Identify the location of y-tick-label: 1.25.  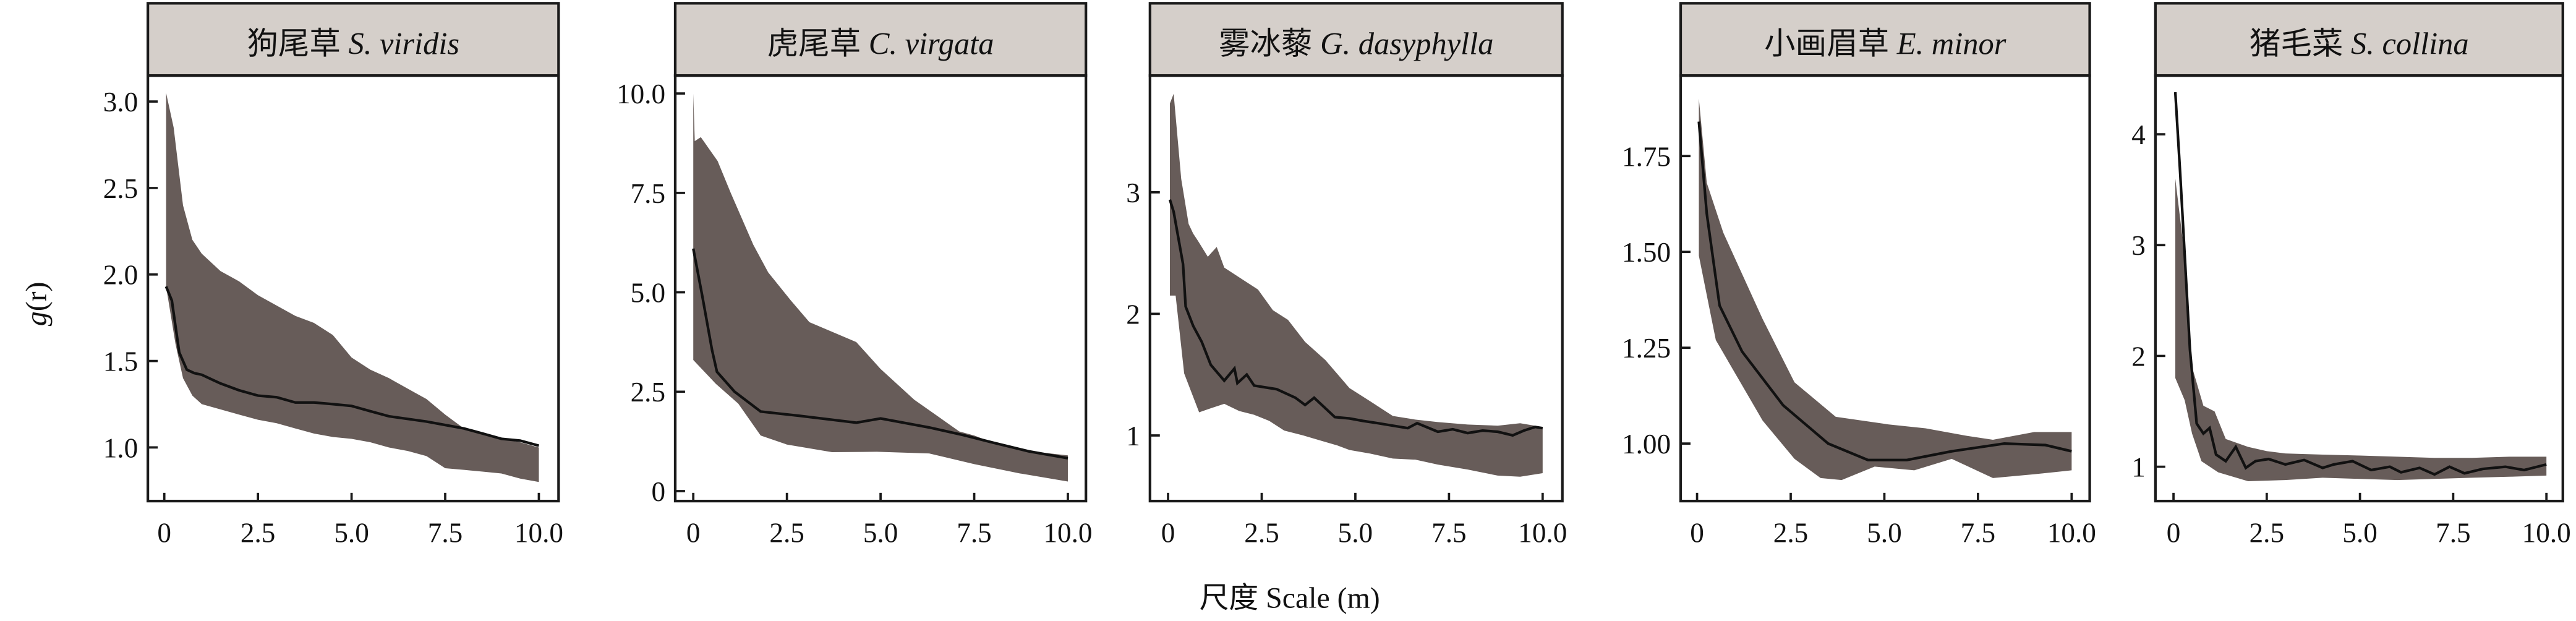
(1646, 348).